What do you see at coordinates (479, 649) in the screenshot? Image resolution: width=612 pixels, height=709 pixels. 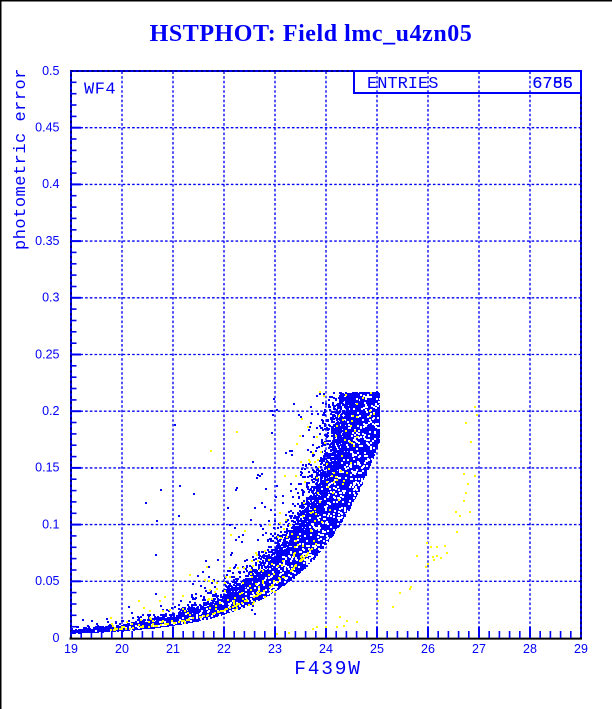 I see `svg-text: 27` at bounding box center [479, 649].